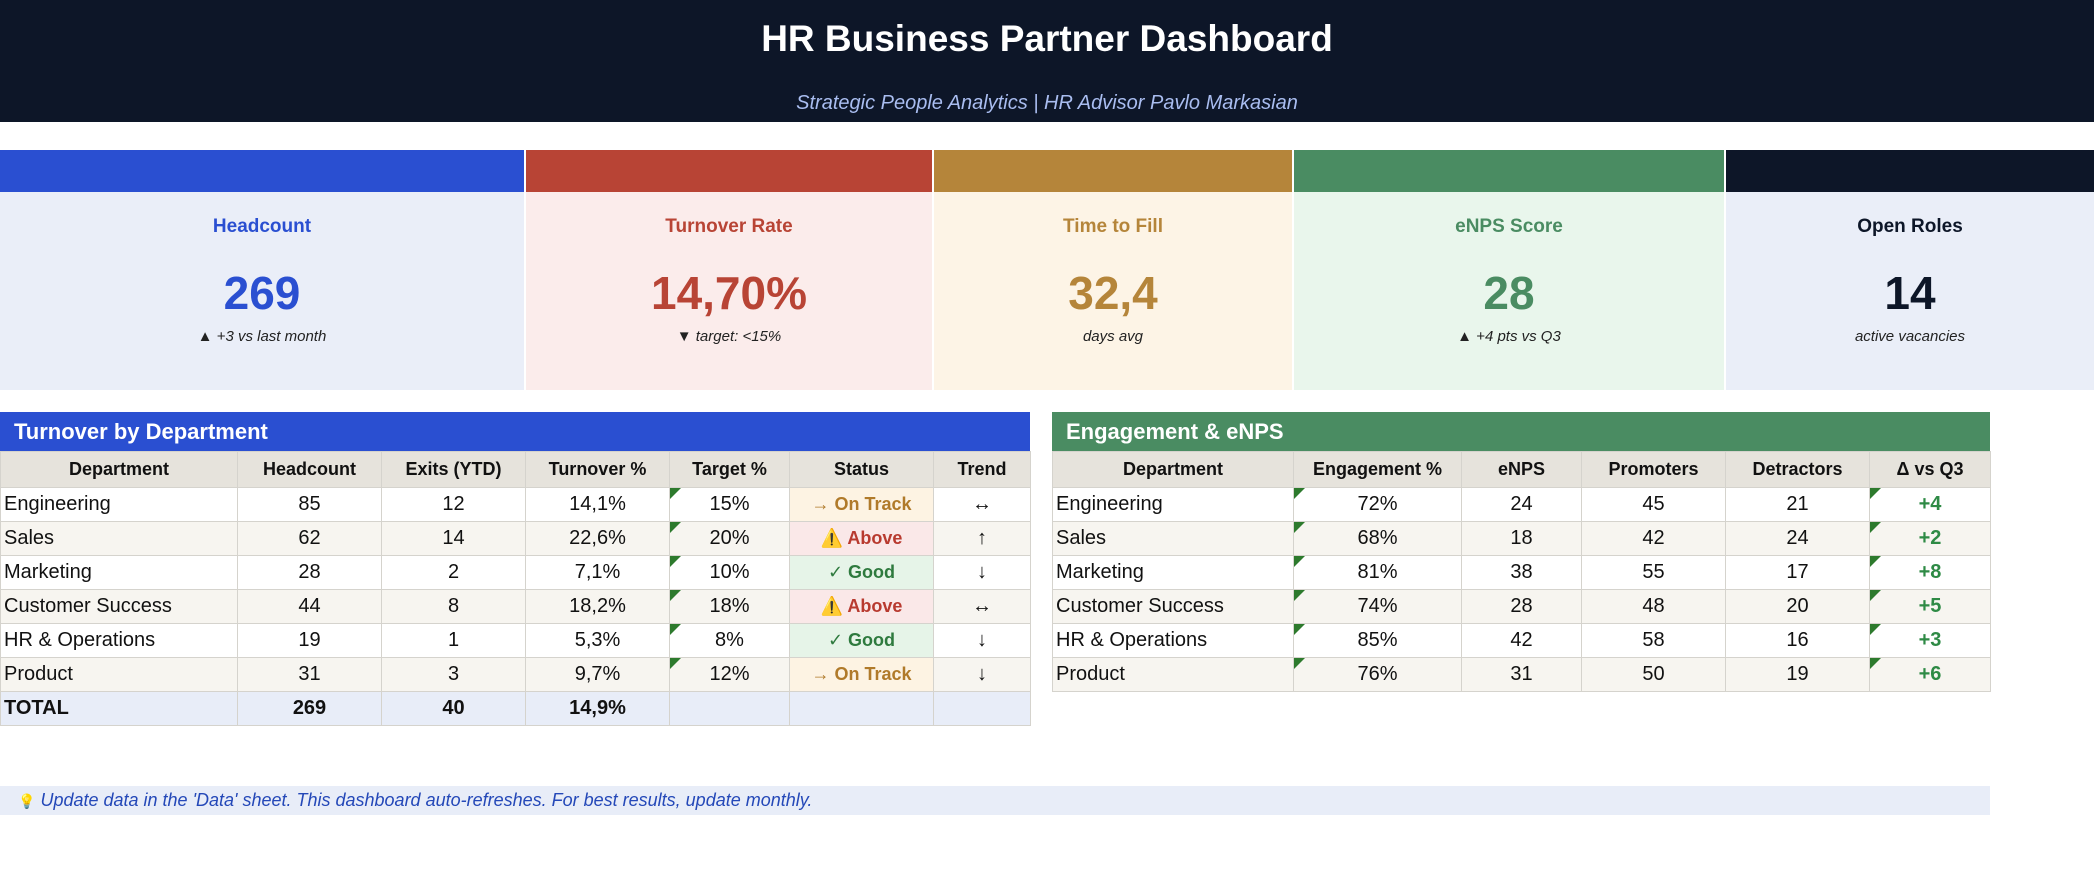 The height and width of the screenshot is (870, 2094). Describe the element at coordinates (1797, 640) in the screenshot. I see `detractors-cell: 16` at that location.